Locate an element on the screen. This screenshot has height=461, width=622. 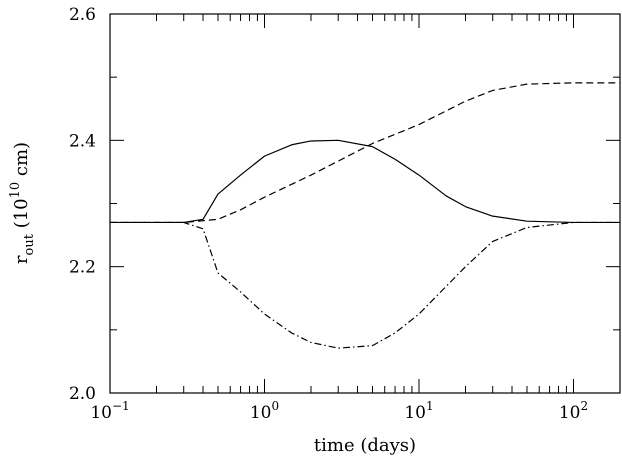
x-tick-label: 10² is located at coordinates (573, 411).